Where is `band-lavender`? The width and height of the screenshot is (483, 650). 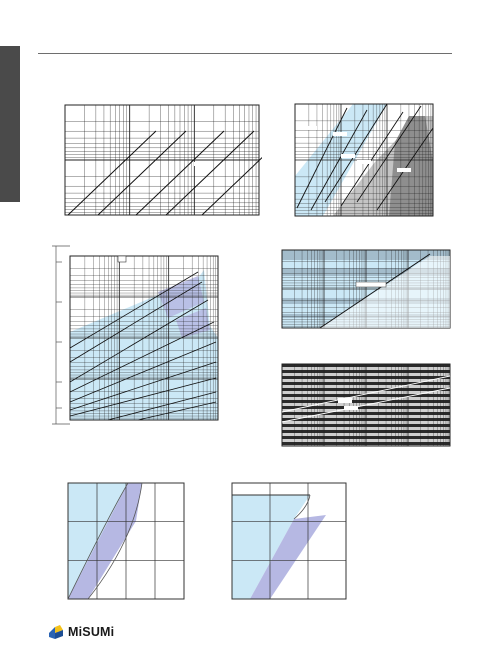 band-lavender is located at coordinates (193, 323).